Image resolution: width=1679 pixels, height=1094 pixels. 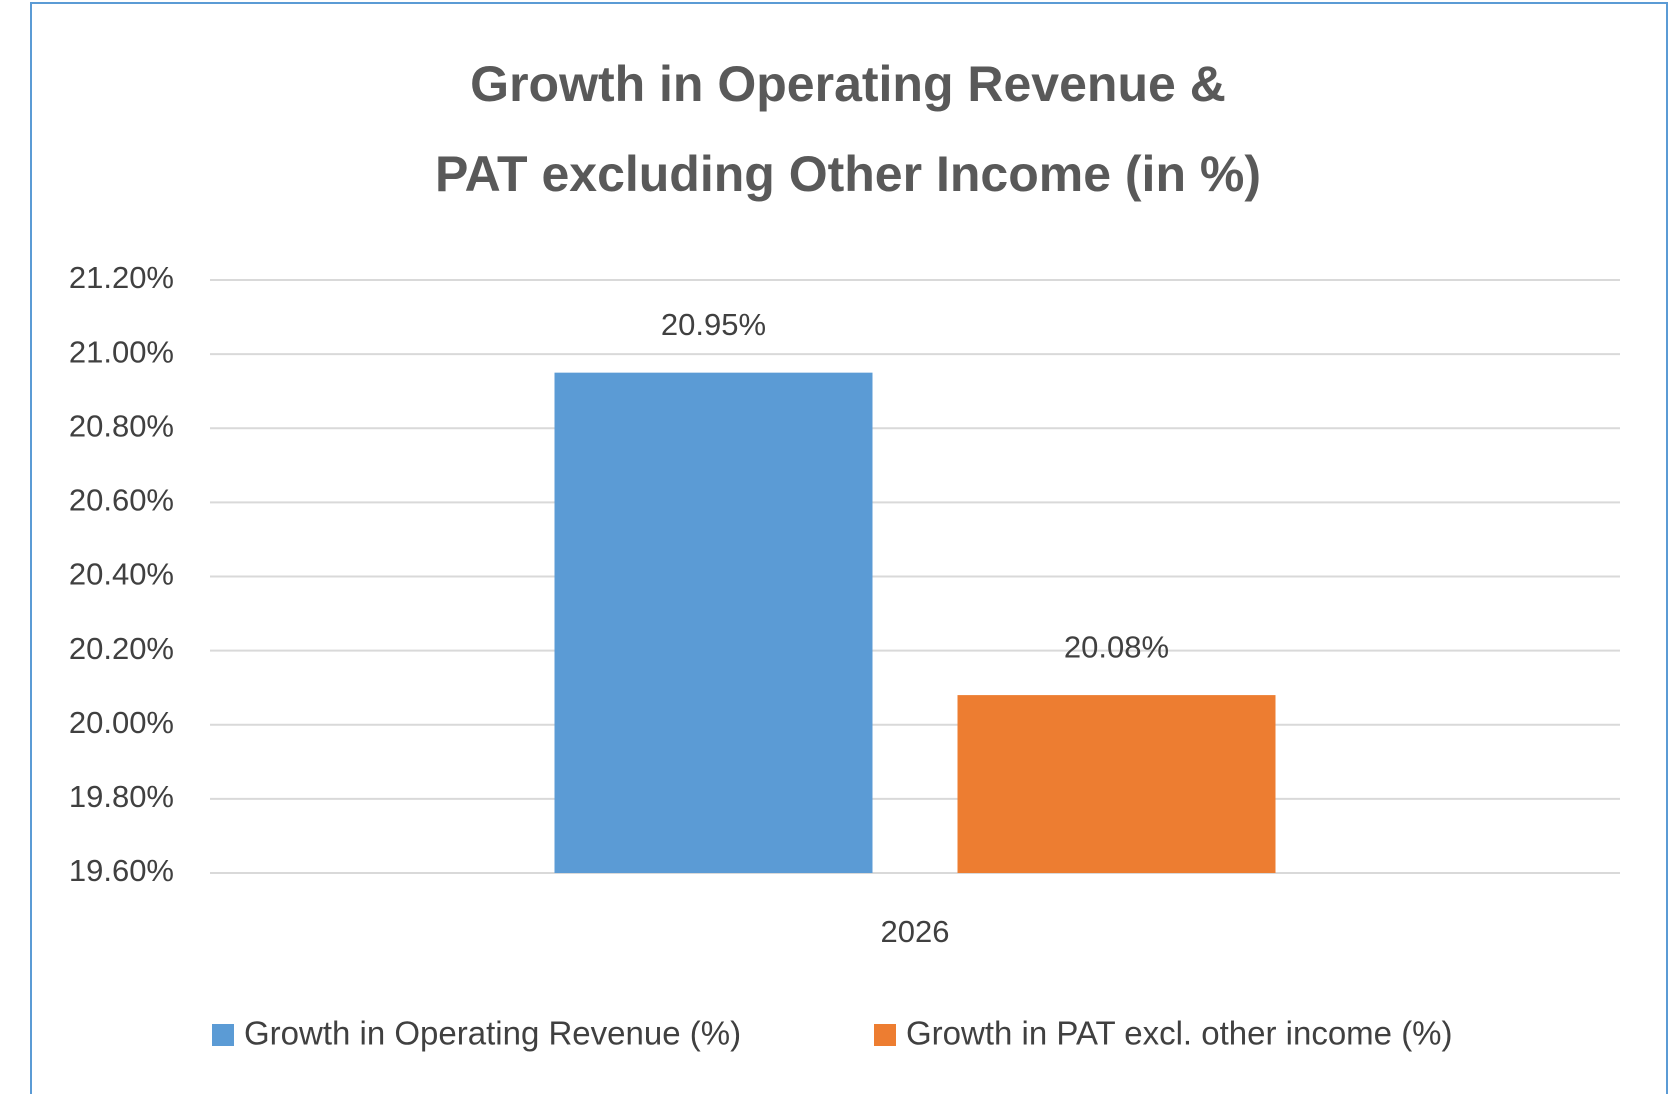 I want to click on data-label: 20.95%, so click(x=713, y=324).